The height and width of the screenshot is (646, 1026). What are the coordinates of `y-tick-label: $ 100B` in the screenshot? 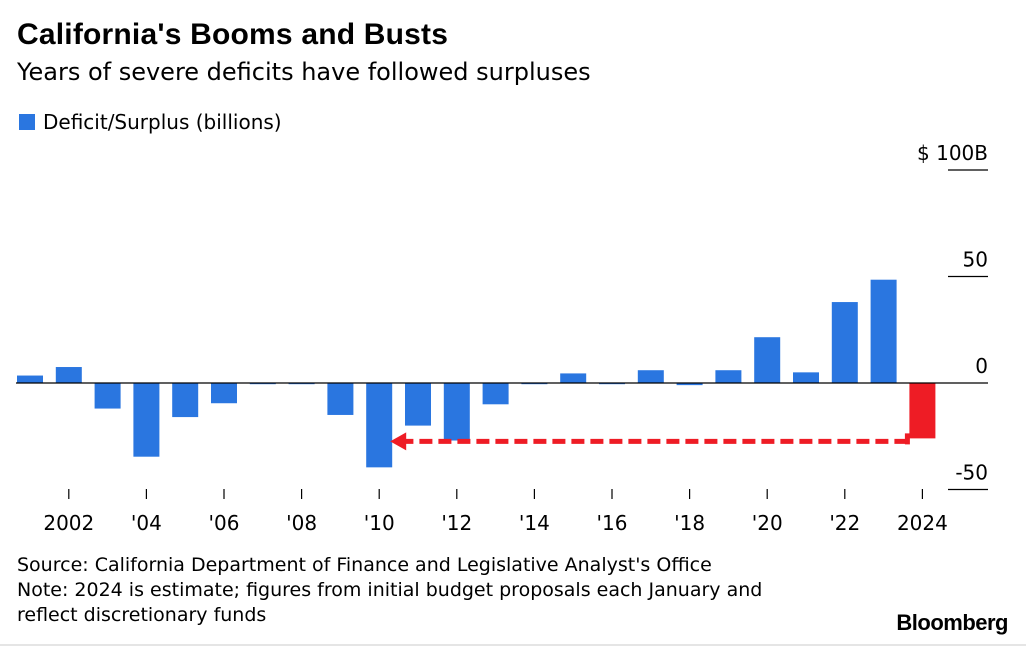 It's located at (952, 153).